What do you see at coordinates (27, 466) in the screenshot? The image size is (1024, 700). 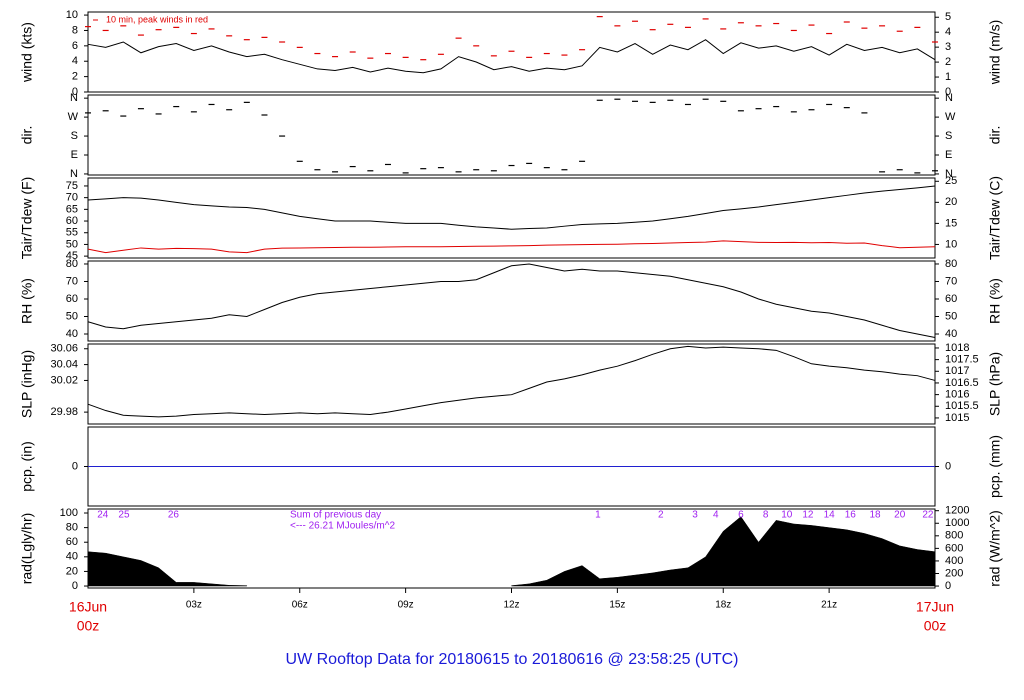 I see `y-axis-label: pcp. (in)` at bounding box center [27, 466].